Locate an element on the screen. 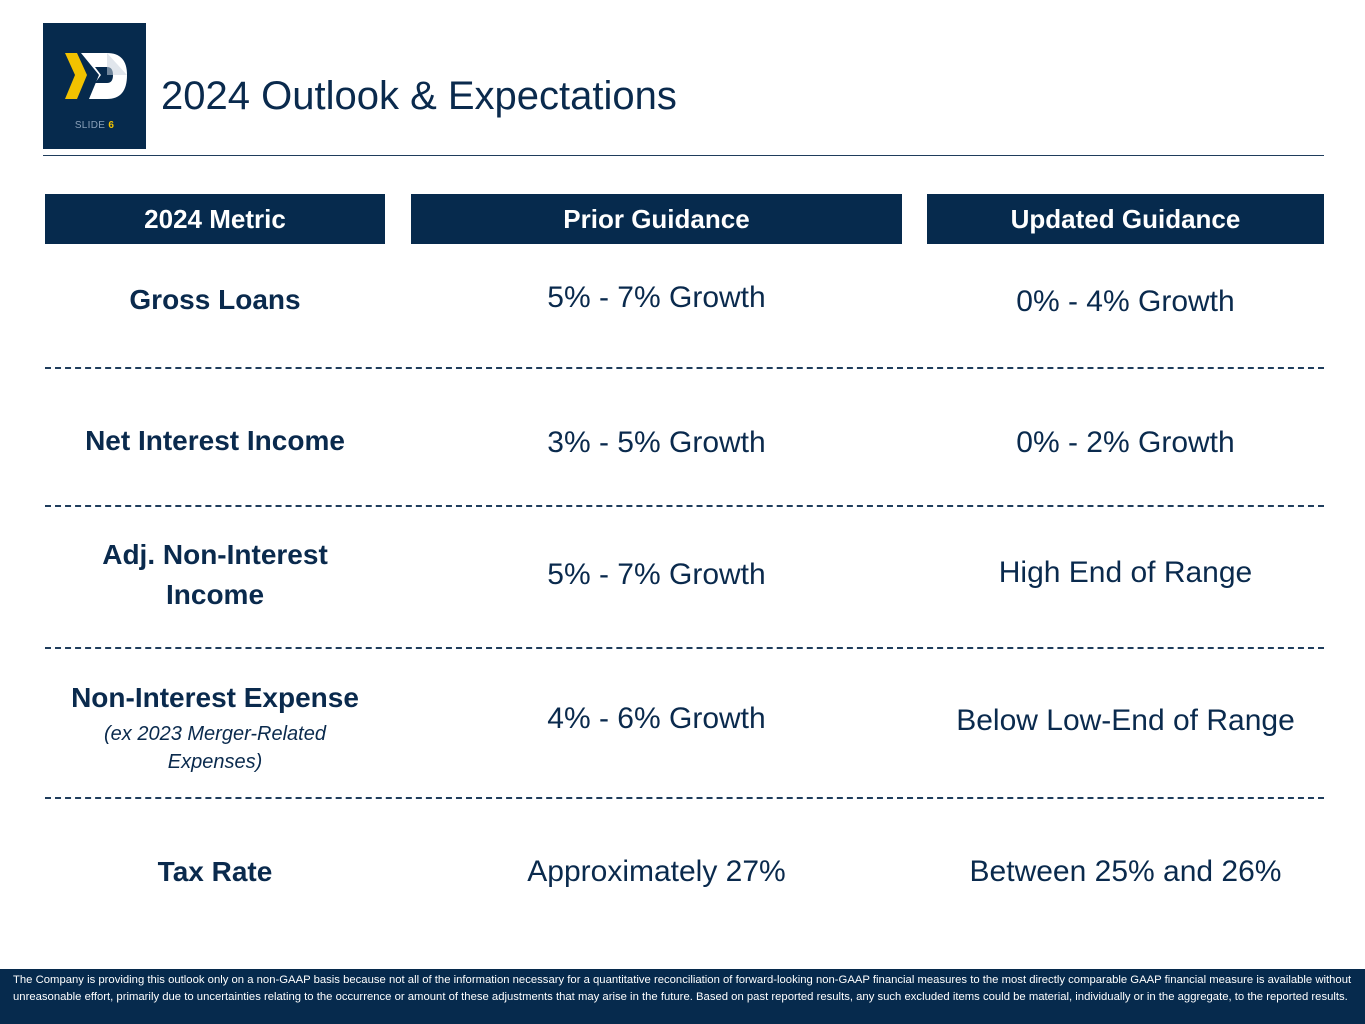 This screenshot has width=1365, height=1024. prior-tax-rate: Approximately 27% is located at coordinates (656, 871).